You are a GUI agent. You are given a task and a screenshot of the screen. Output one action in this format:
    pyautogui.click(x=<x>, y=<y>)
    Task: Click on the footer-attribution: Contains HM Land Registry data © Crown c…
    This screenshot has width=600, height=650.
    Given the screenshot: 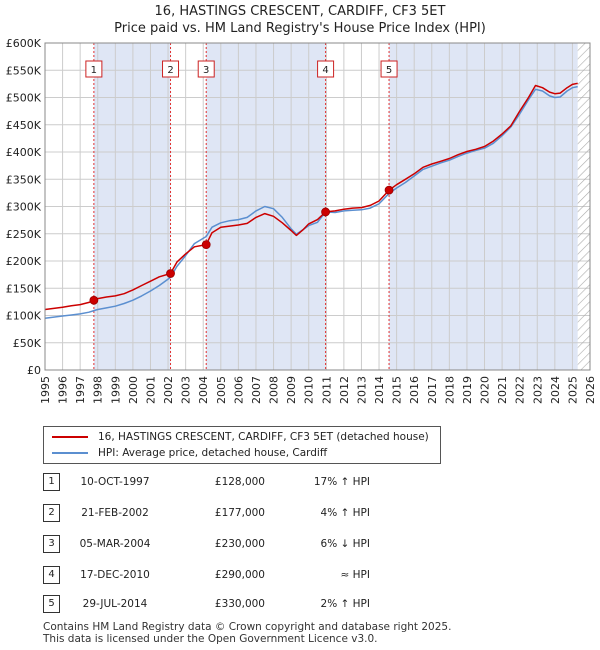 What is the action you would take?
    pyautogui.click(x=247, y=633)
    